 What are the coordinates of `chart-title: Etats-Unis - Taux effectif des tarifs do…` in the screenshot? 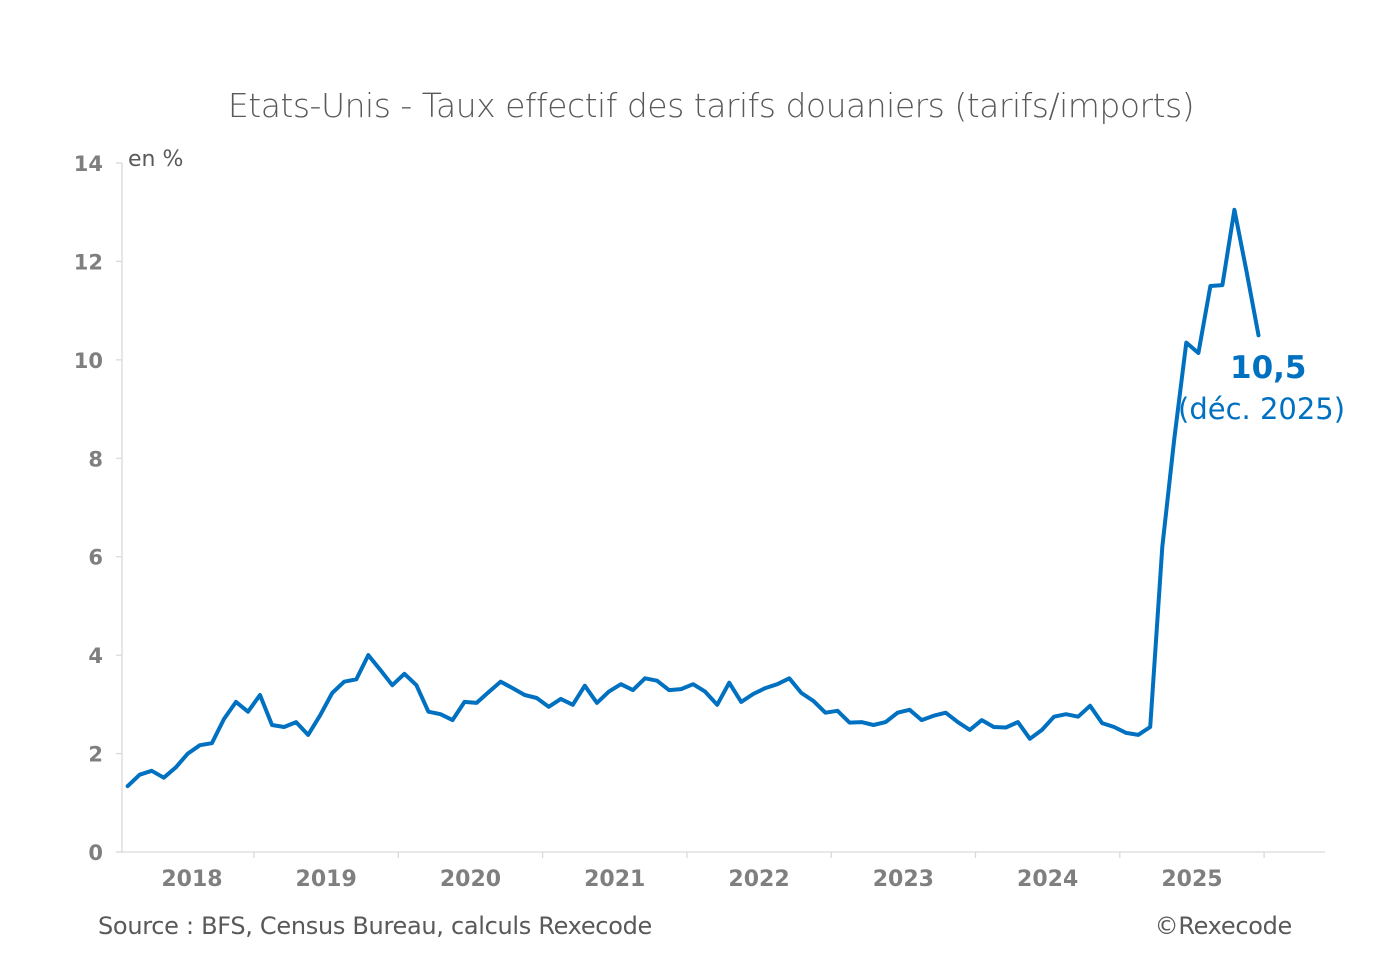 It's located at (711, 105).